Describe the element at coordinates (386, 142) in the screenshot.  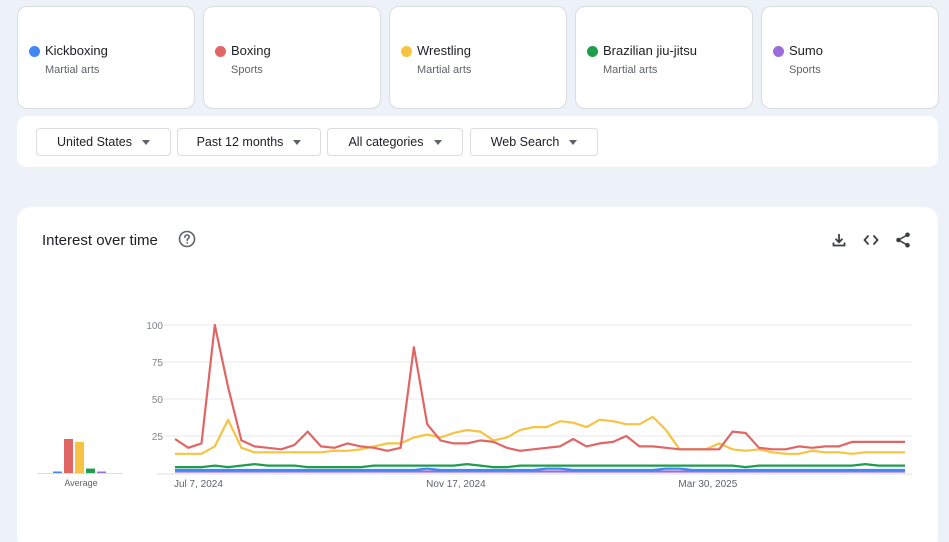
I see `category-label: All categories` at that location.